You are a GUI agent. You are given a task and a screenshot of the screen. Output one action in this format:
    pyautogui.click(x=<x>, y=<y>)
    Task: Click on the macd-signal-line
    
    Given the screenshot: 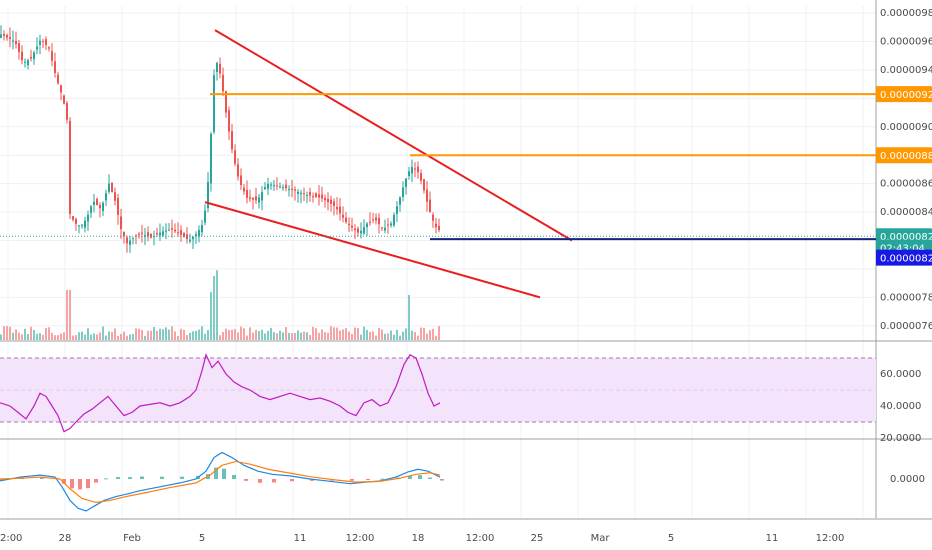 What is the action you would take?
    pyautogui.click(x=220, y=482)
    